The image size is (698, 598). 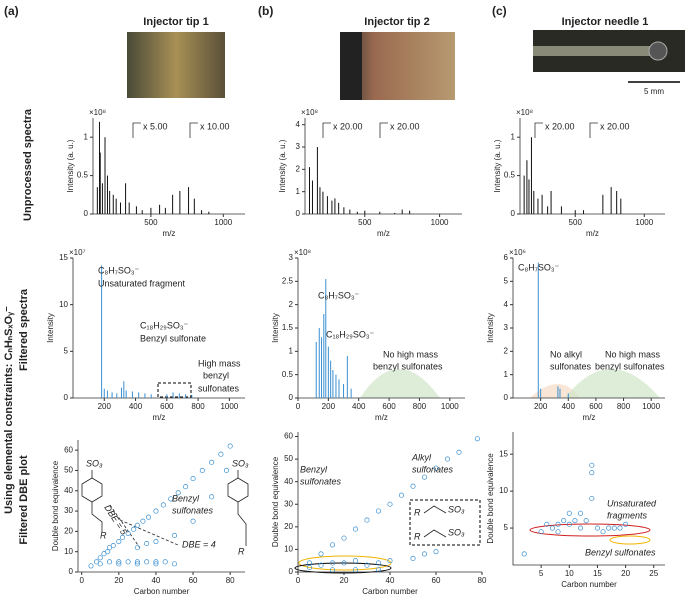 I want to click on x-tick-label: 10, so click(x=569, y=573).